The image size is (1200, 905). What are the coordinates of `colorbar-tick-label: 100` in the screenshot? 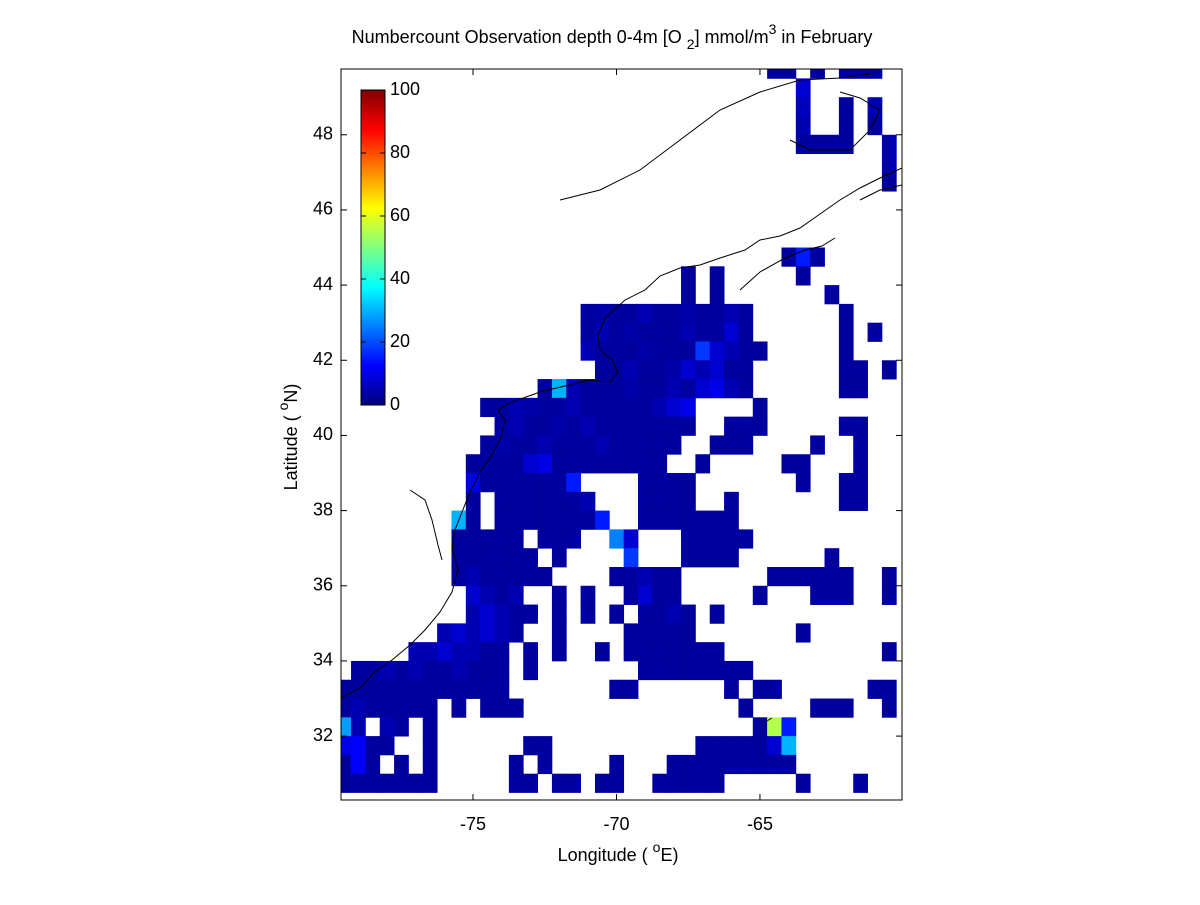 It's located at (405, 89).